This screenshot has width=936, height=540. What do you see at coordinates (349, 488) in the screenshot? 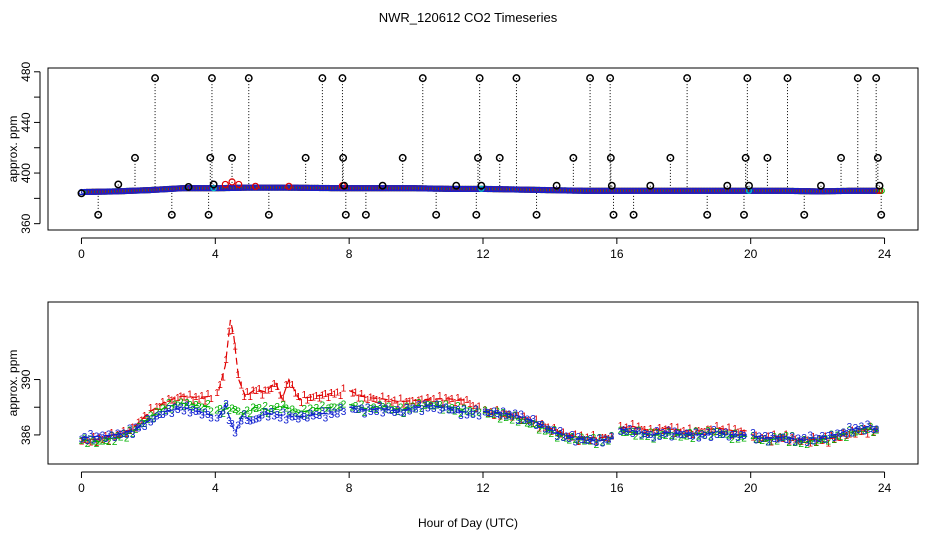
I see `x-tick-label: 8` at bounding box center [349, 488].